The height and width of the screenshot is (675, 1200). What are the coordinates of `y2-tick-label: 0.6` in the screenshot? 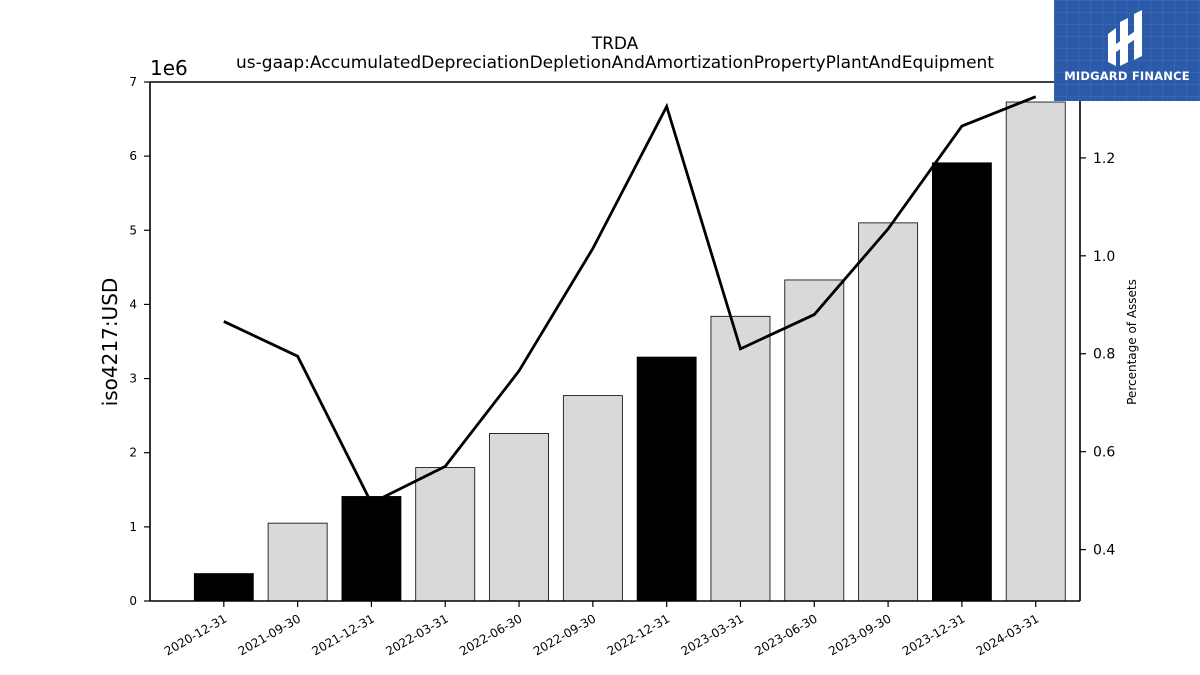 It's located at (1104, 453).